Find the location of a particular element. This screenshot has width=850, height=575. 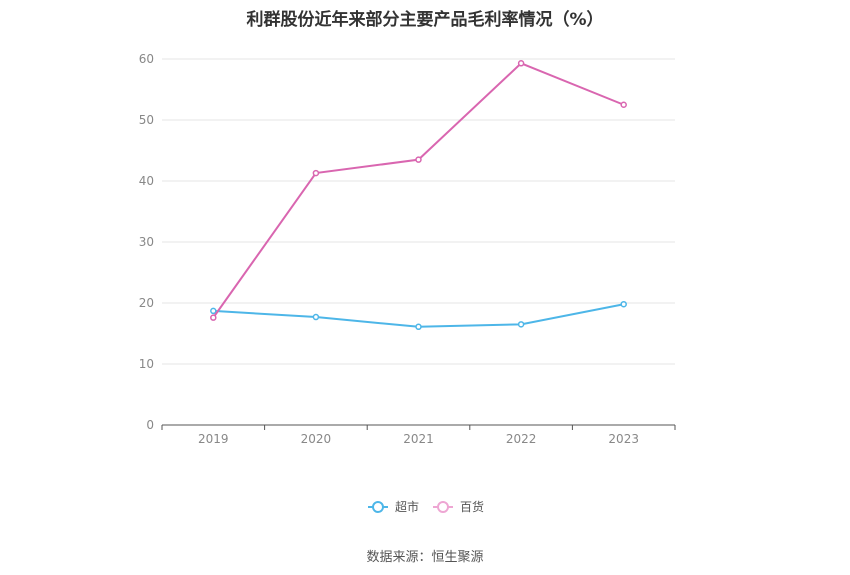

y-tick-label: 60 is located at coordinates (146, 59).